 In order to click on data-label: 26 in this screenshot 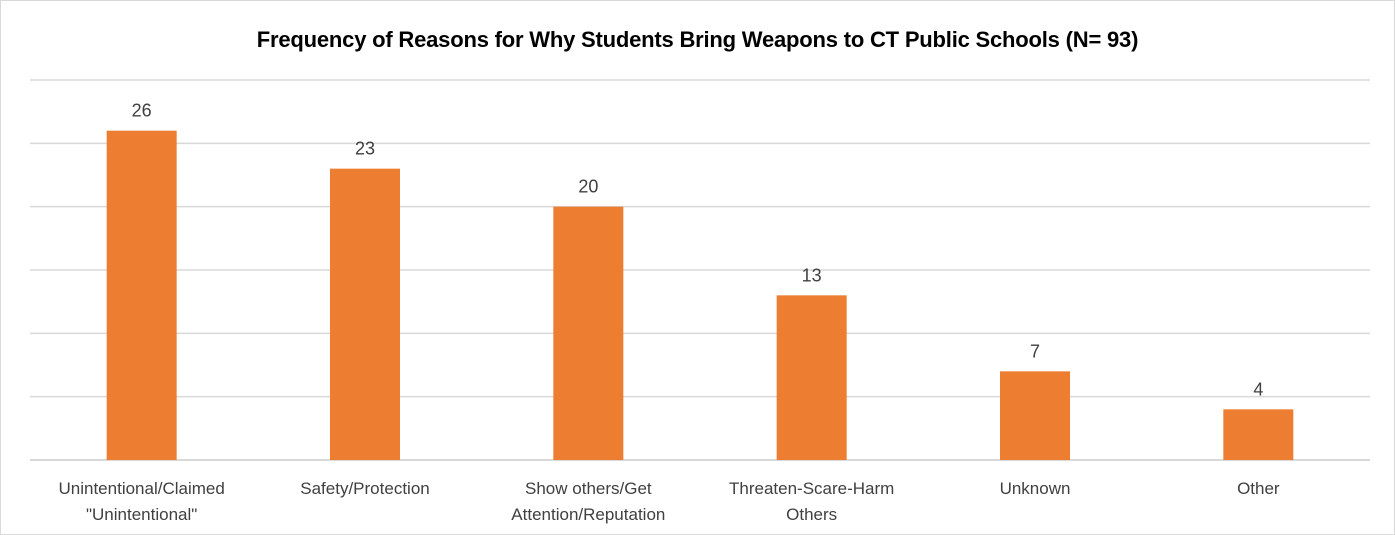, I will do `click(142, 111)`.